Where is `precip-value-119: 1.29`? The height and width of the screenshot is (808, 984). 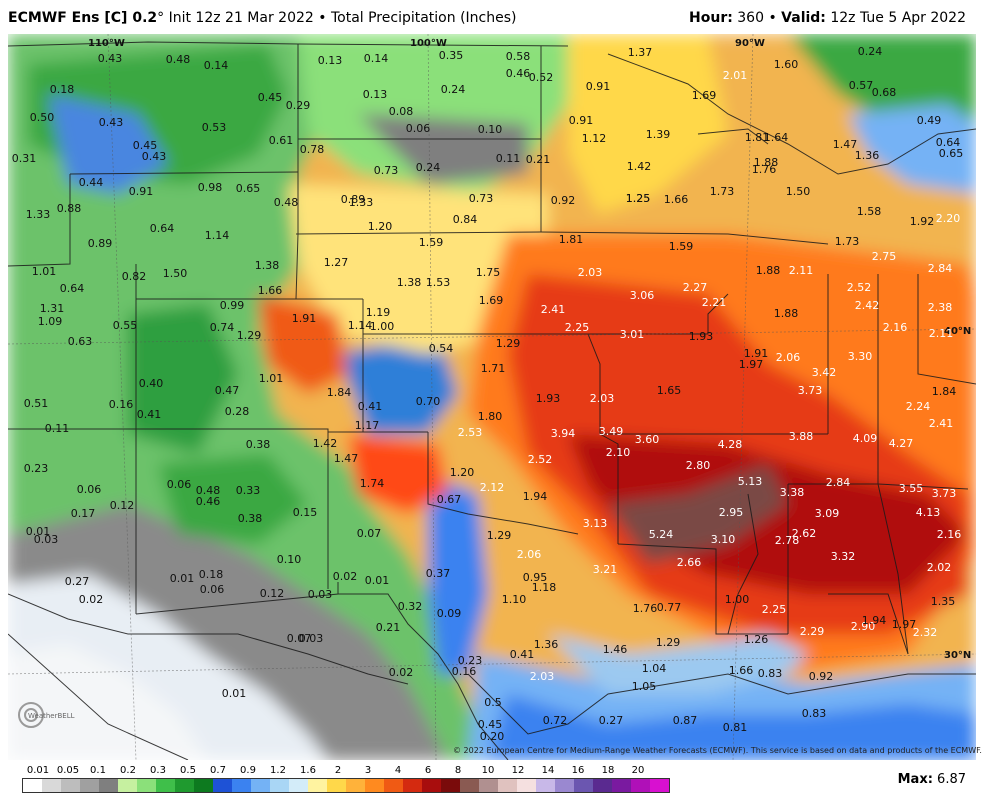
precip-value-119: 1.29 is located at coordinates (508, 343).